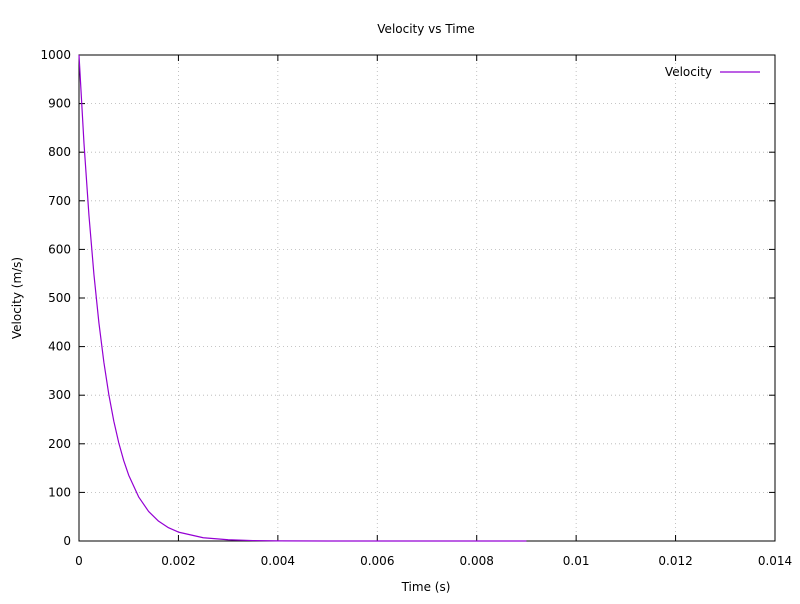 The height and width of the screenshot is (604, 800). Describe the element at coordinates (688, 72) in the screenshot. I see `legend-label-velocity: Velocity` at that location.